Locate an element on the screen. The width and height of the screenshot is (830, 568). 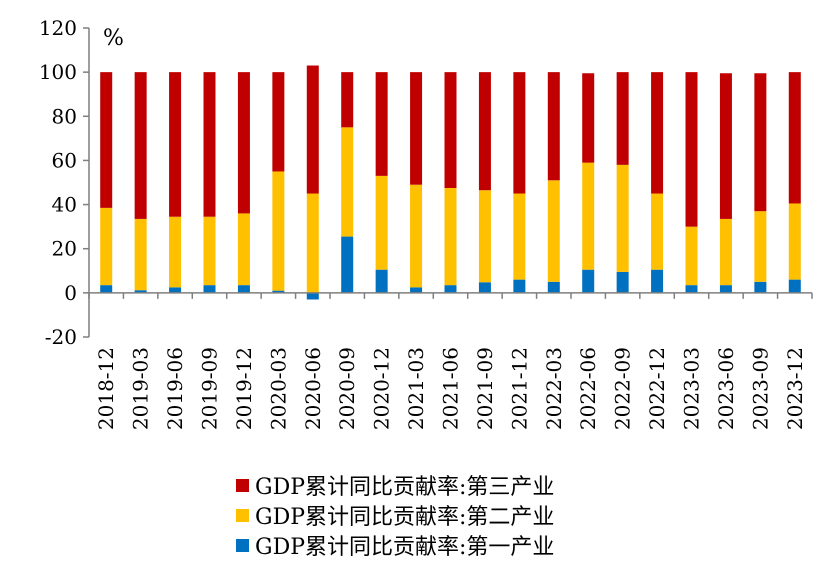
legend-label: GDP累计同比贡献率:第二产业 is located at coordinates (404, 517).